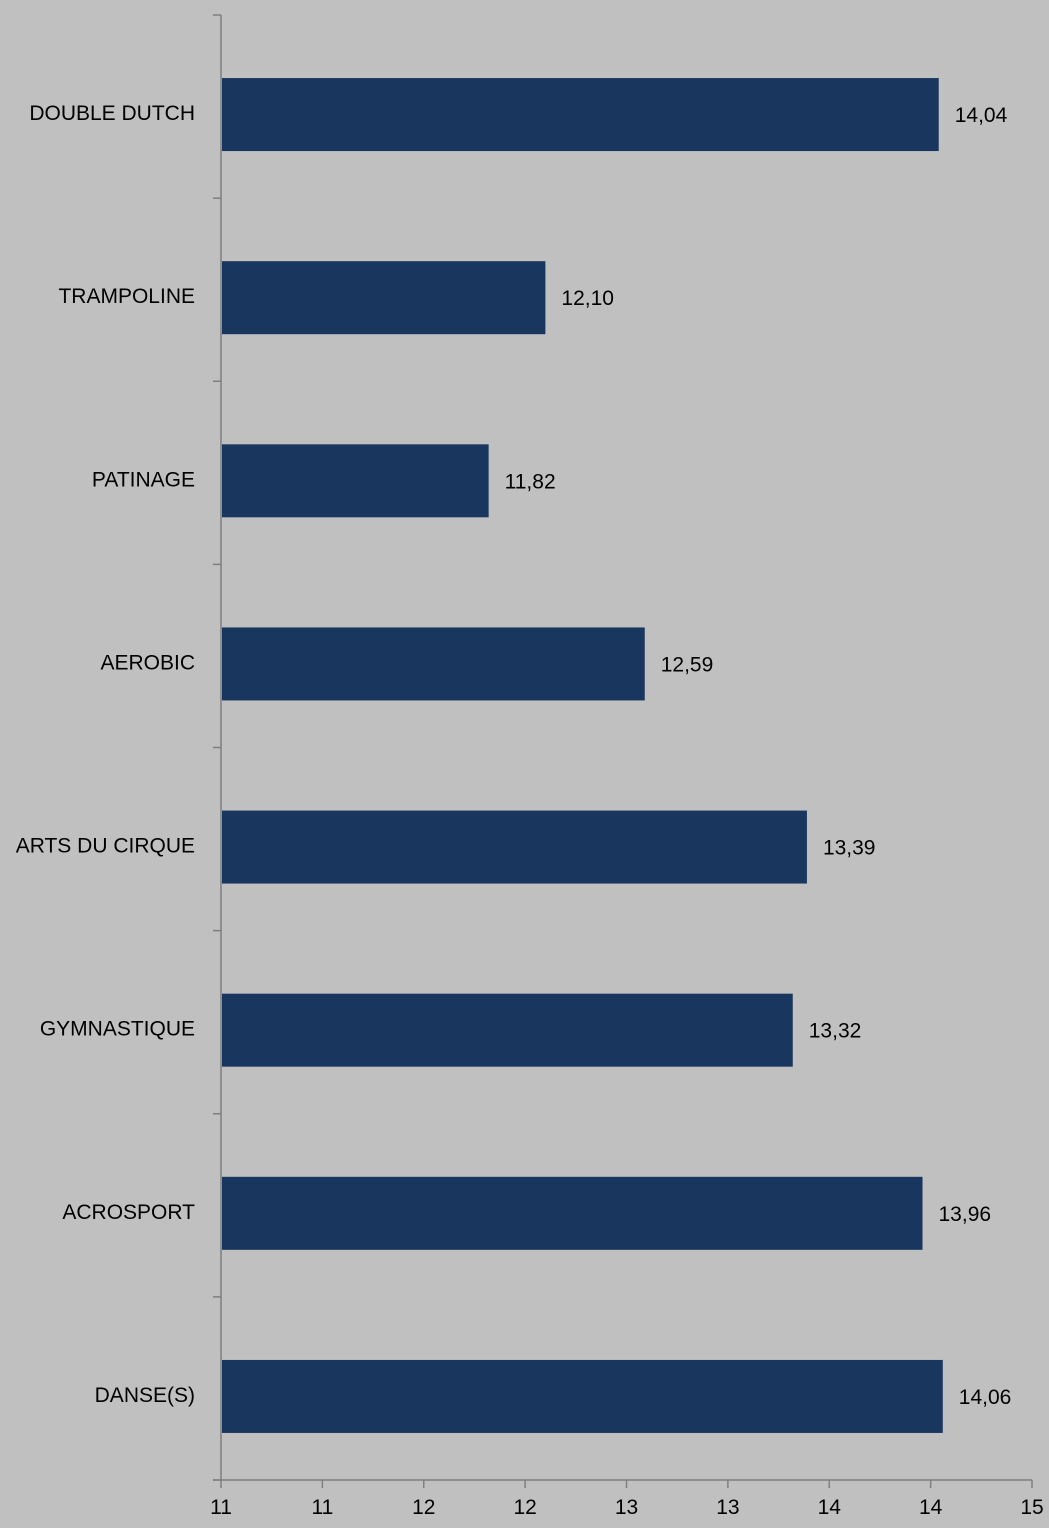 The width and height of the screenshot is (1049, 1528). What do you see at coordinates (530, 481) in the screenshot?
I see `data-label: 11,82` at bounding box center [530, 481].